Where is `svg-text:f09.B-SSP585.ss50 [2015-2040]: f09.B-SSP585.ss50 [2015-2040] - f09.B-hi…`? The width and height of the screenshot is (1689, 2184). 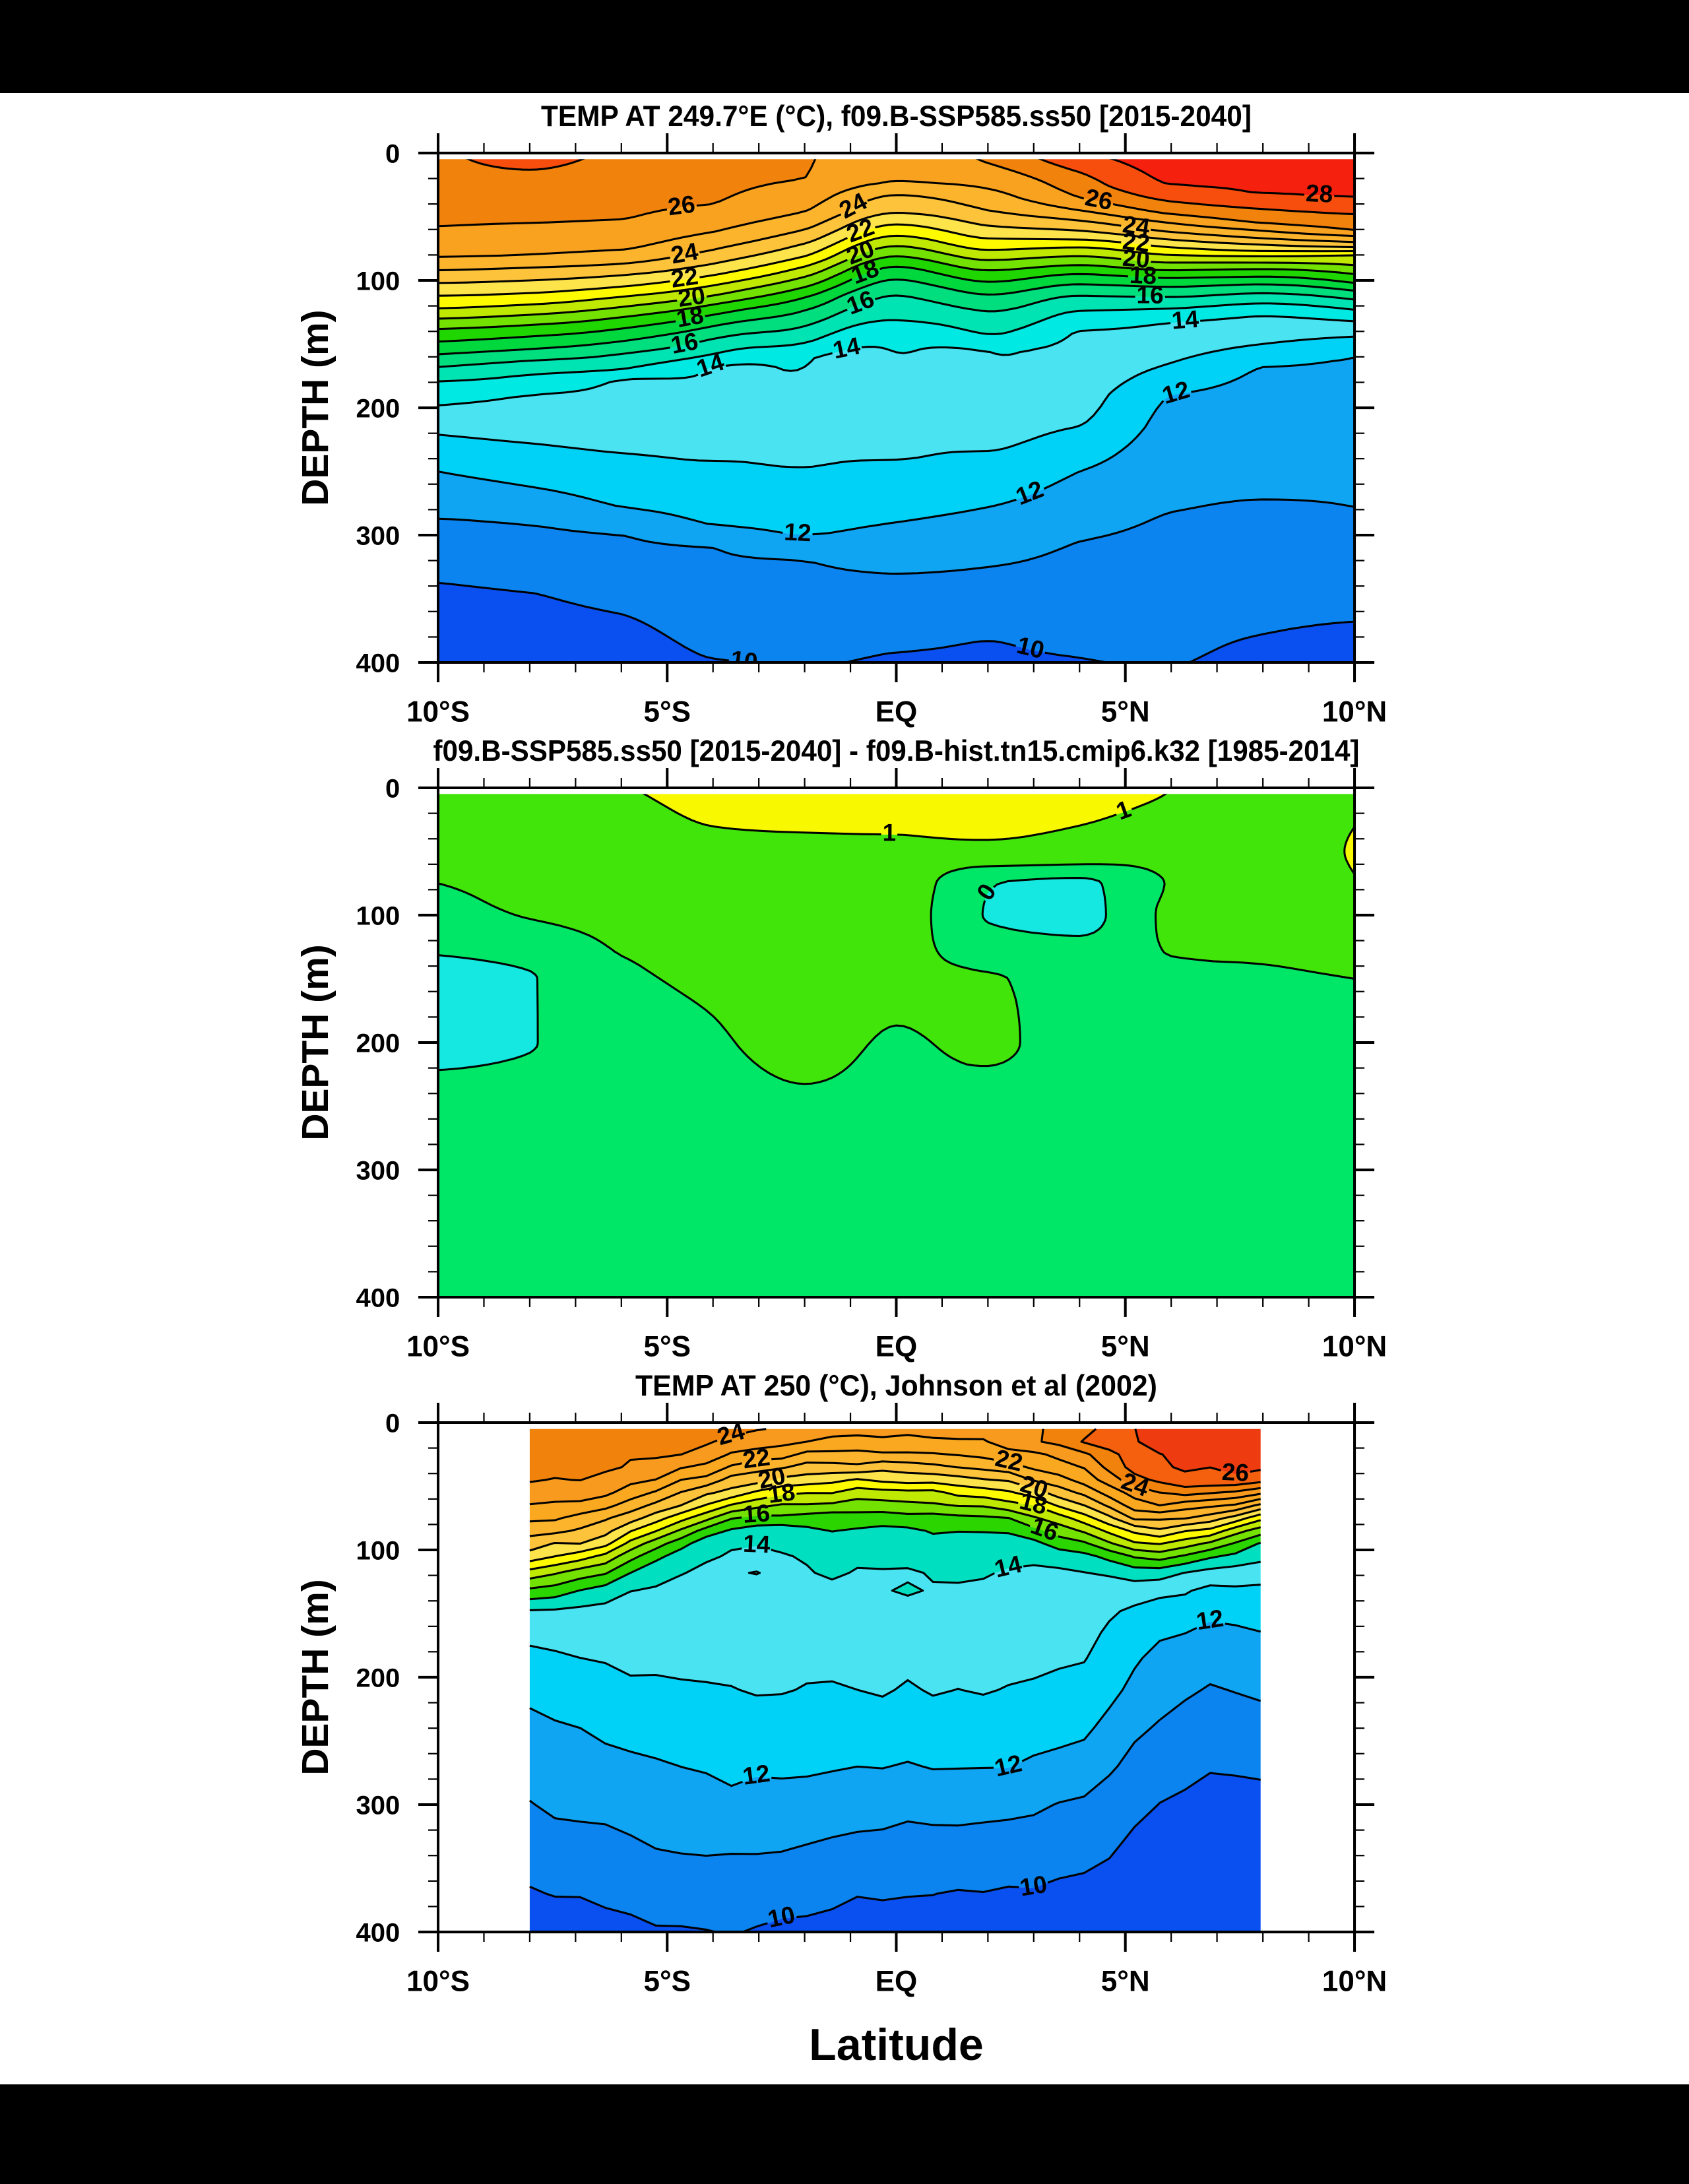
svg-text:f09.B-SSP585.ss50 [2015-2040]: f09.B-SSP585.ss50 [2015-2040] - f09.B-hi… is located at coordinates (896, 751).